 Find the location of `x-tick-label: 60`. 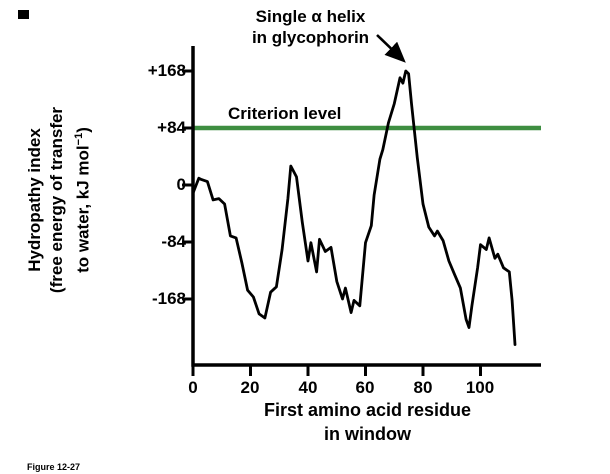

x-tick-label: 60 is located at coordinates (365, 387).